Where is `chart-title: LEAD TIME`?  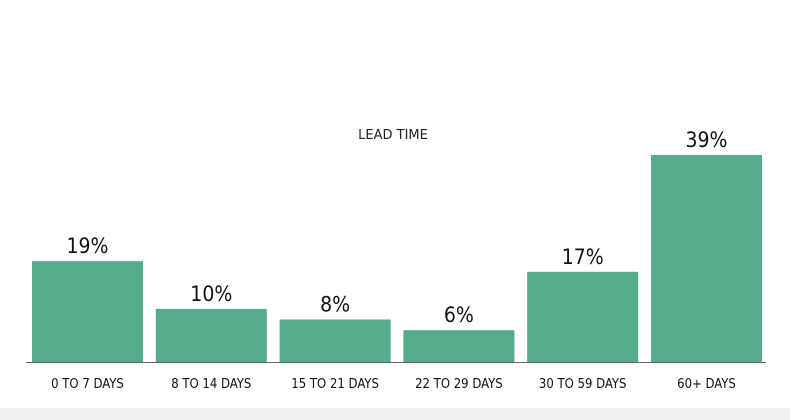
chart-title: LEAD TIME is located at coordinates (393, 135).